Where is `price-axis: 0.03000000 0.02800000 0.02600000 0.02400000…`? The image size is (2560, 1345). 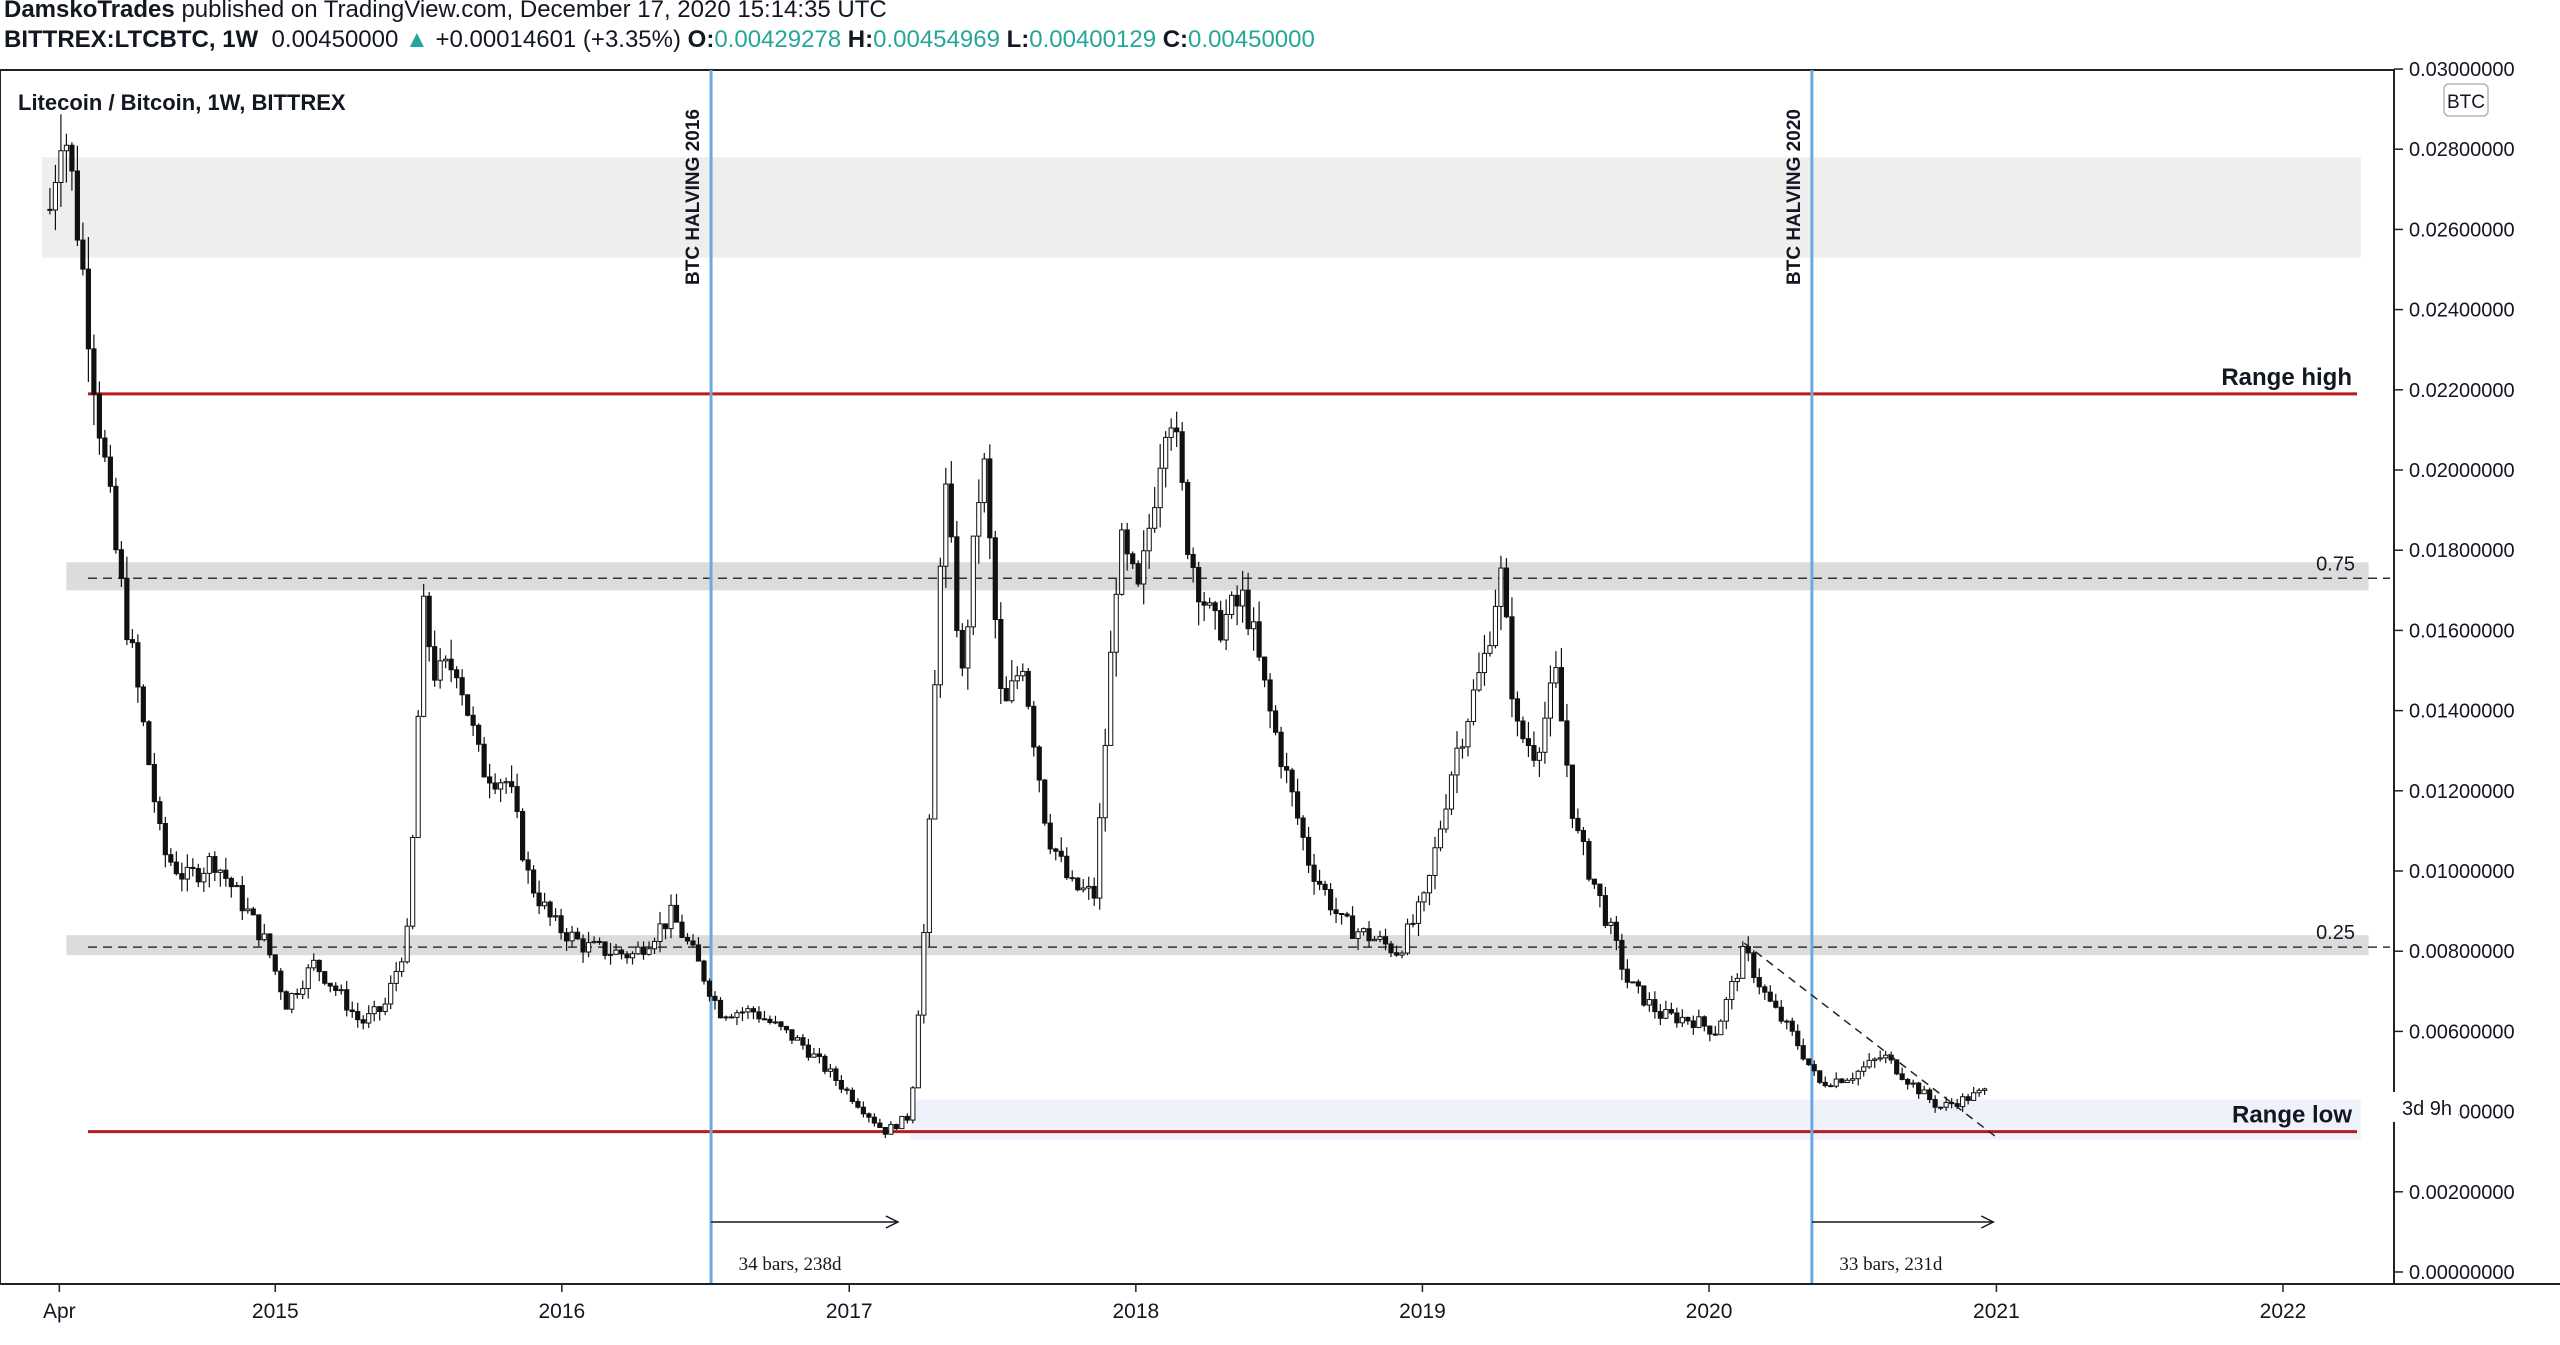 price-axis: 0.03000000 0.02800000 0.02600000 0.02400000… is located at coordinates (2454, 671).